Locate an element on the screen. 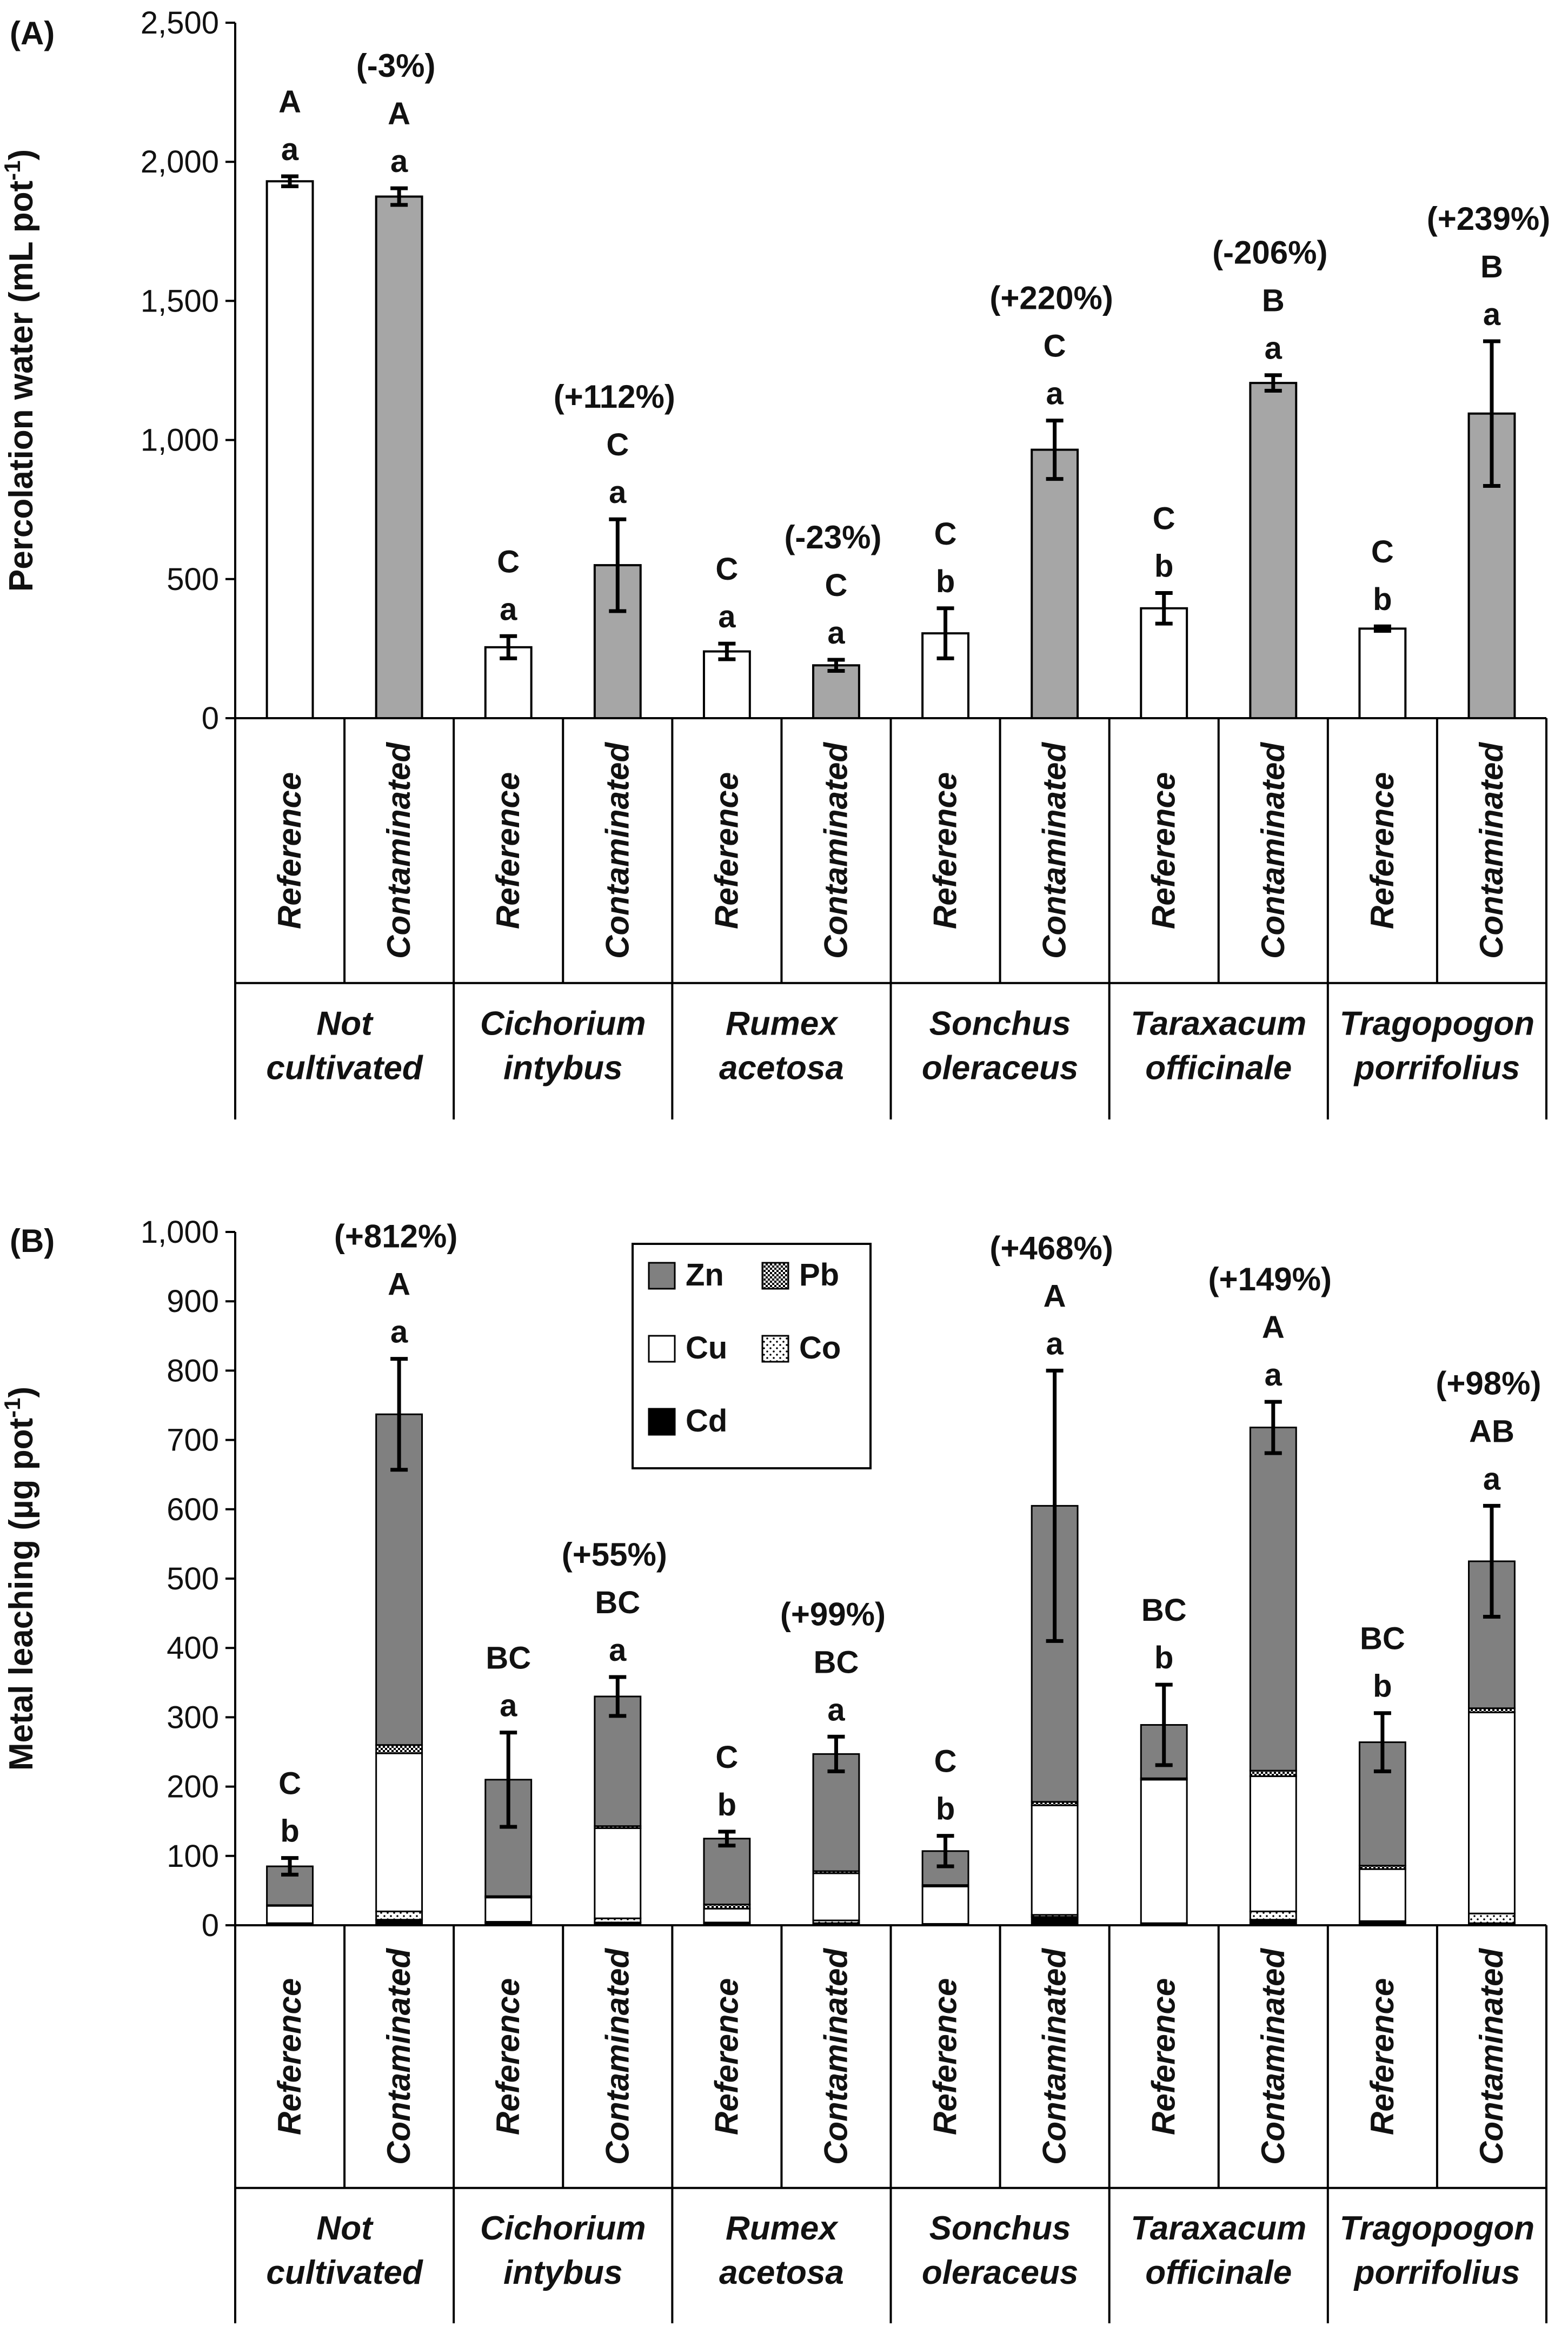  legend-label: Cu is located at coordinates (706, 1348).